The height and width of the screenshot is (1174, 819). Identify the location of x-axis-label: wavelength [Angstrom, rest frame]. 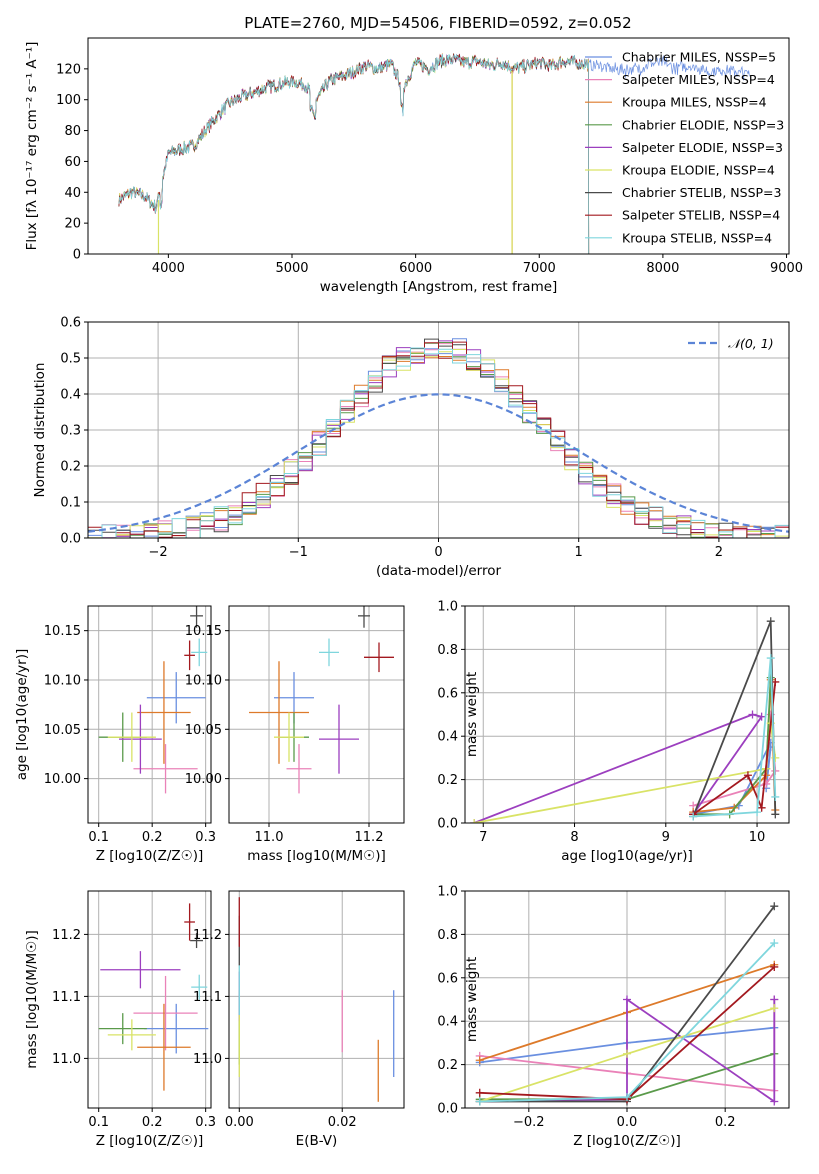
(439, 287).